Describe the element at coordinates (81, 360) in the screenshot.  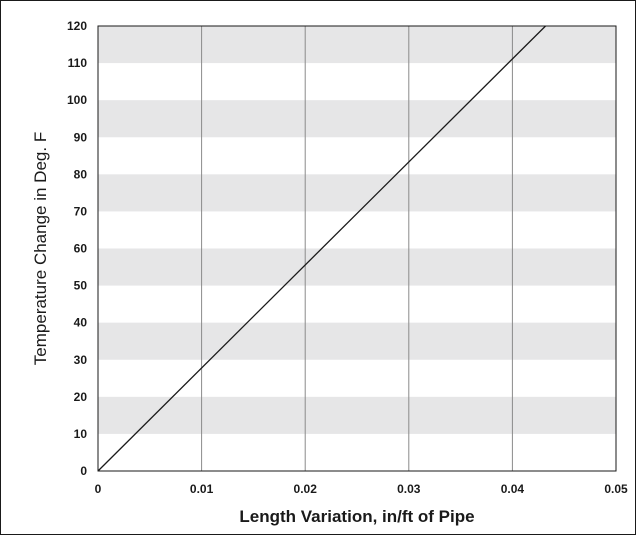
I see `y-tick-label: 30` at that location.